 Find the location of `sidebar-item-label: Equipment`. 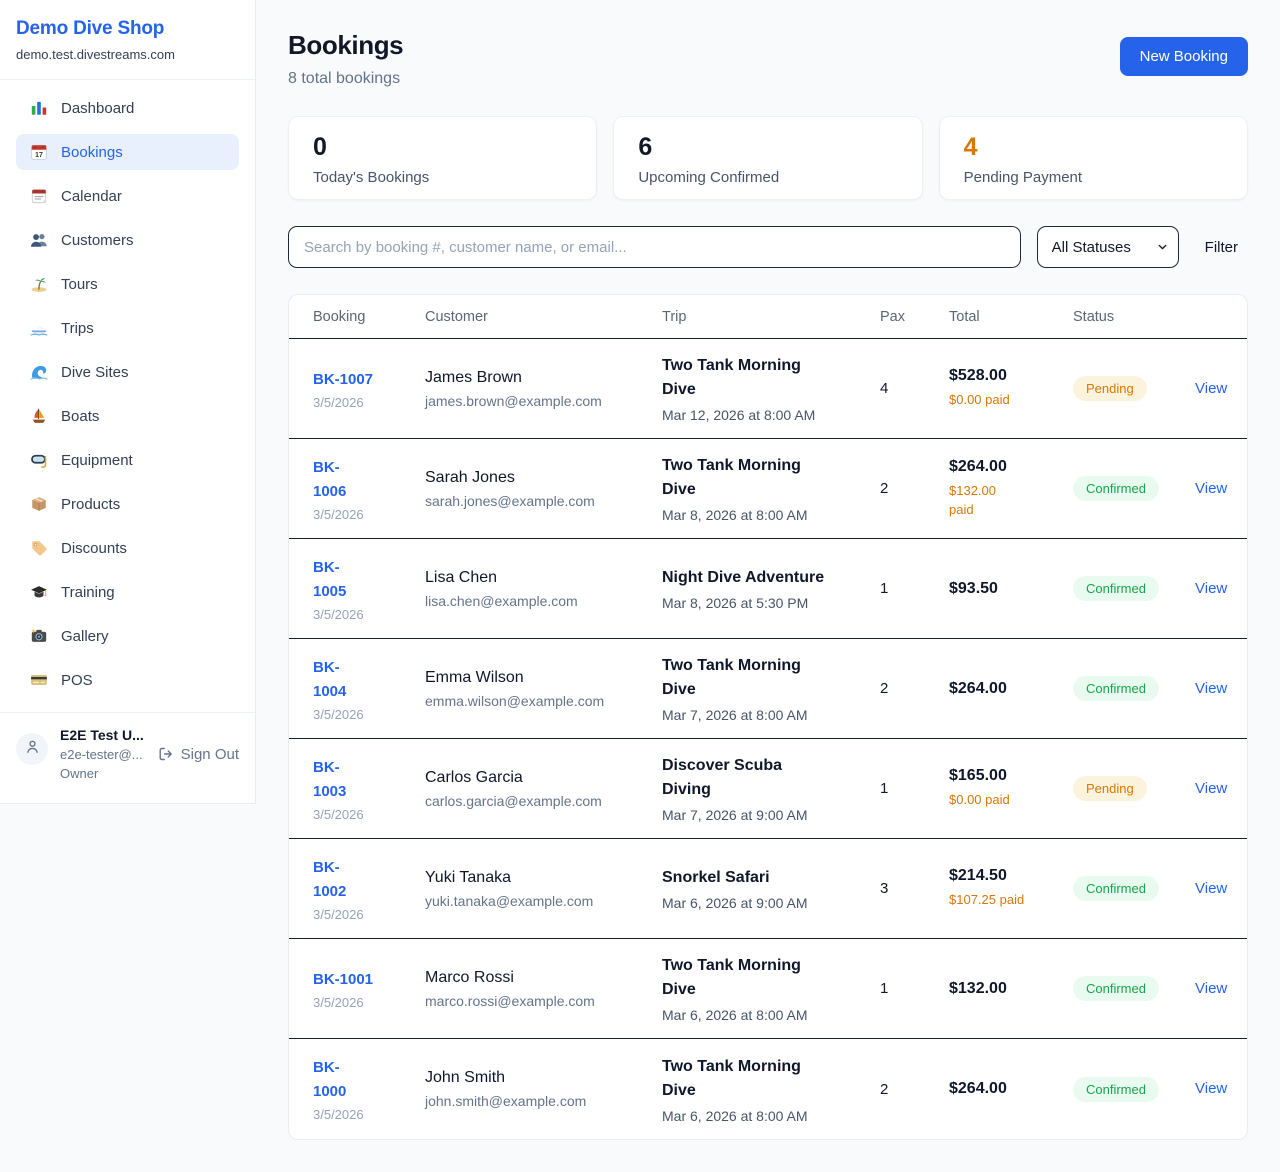

sidebar-item-label: Equipment is located at coordinates (97, 460).